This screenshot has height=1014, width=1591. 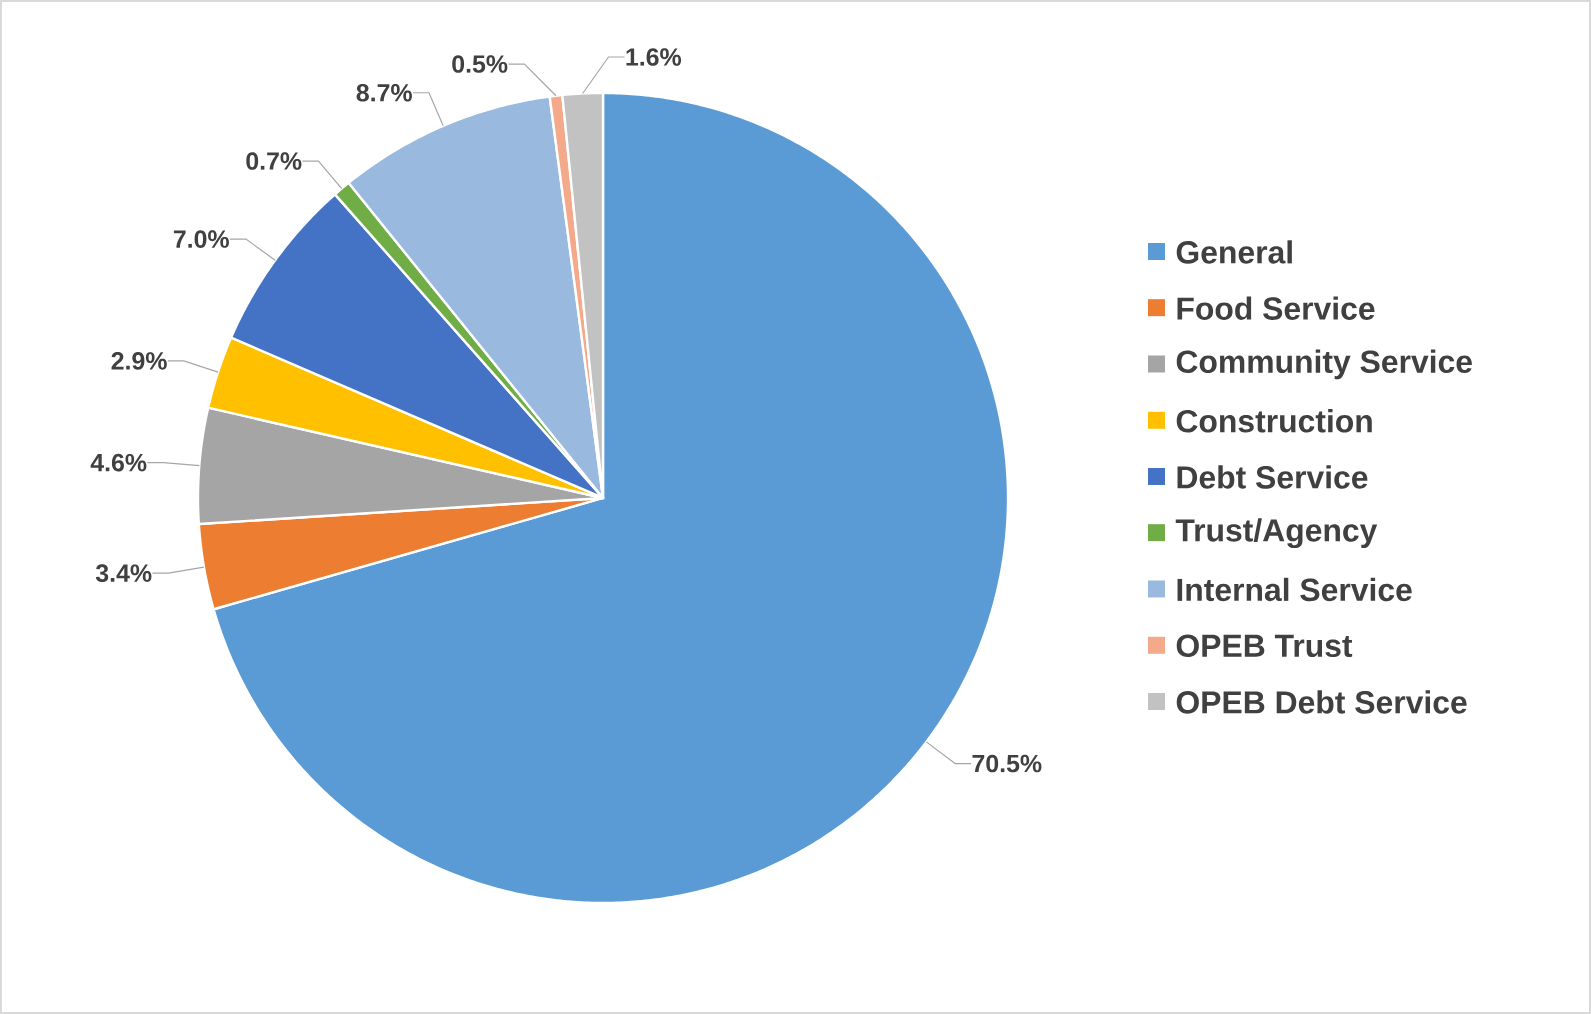 I want to click on data-label: 1.6%, so click(x=654, y=57).